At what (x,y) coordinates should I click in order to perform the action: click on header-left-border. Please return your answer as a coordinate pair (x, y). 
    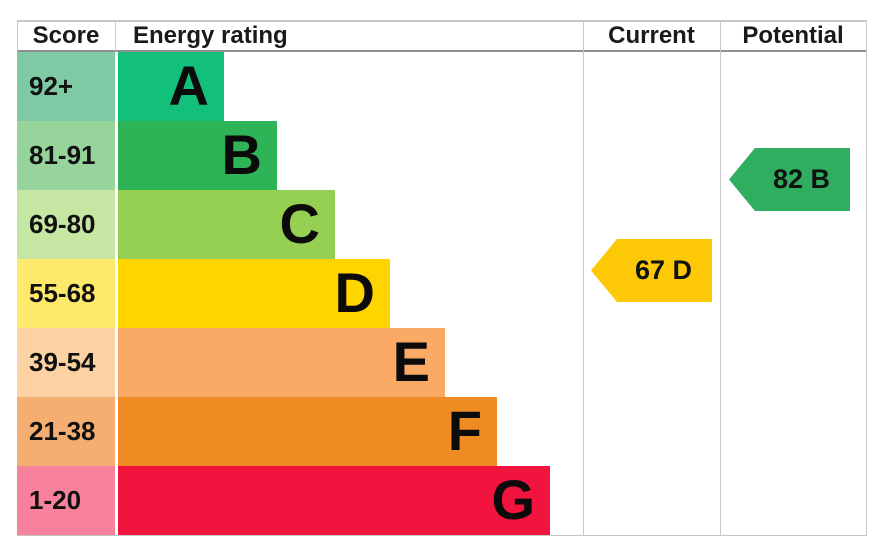
    Looking at the image, I should click on (17, 36).